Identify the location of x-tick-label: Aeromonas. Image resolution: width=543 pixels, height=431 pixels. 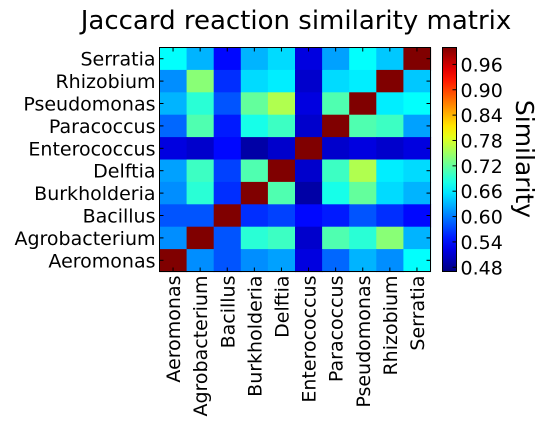
(174, 329).